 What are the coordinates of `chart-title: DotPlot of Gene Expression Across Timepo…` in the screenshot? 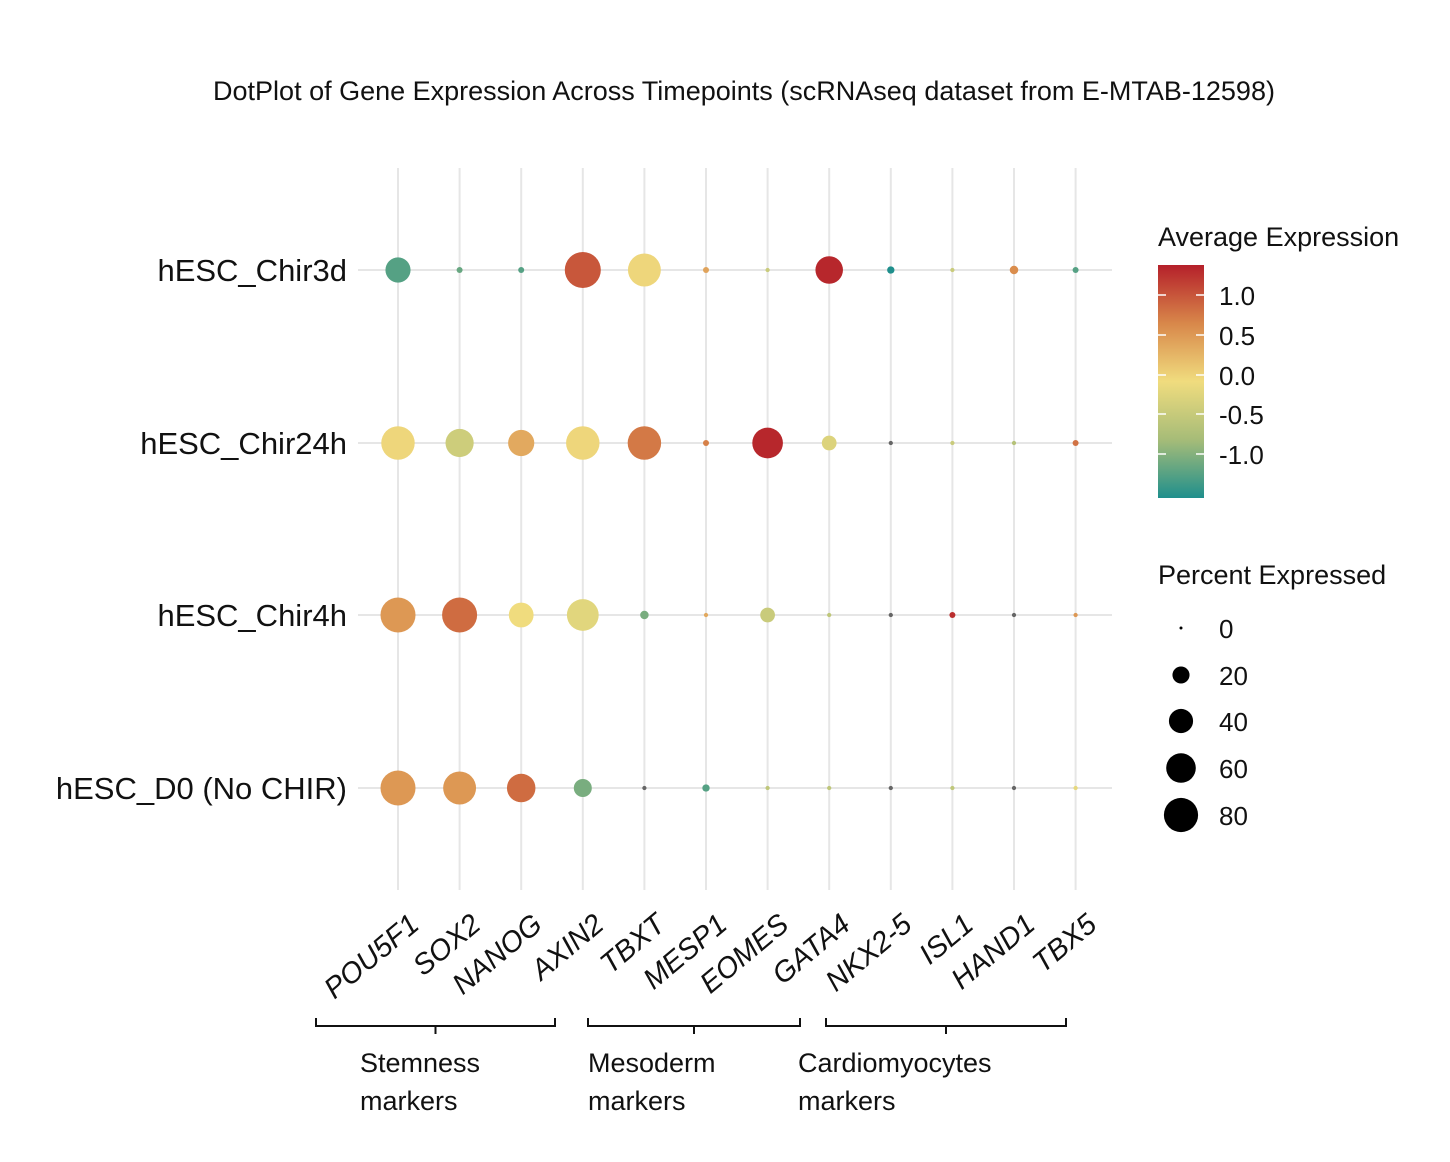 It's located at (744, 91).